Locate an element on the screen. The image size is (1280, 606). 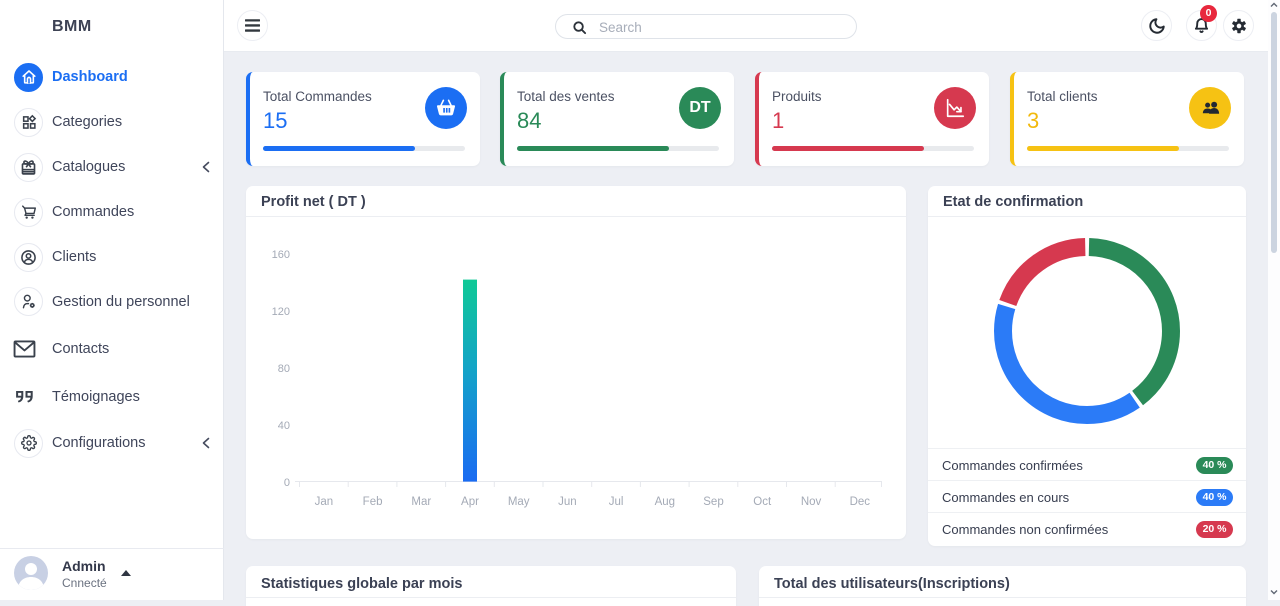
svg-text: Oct is located at coordinates (762, 502).